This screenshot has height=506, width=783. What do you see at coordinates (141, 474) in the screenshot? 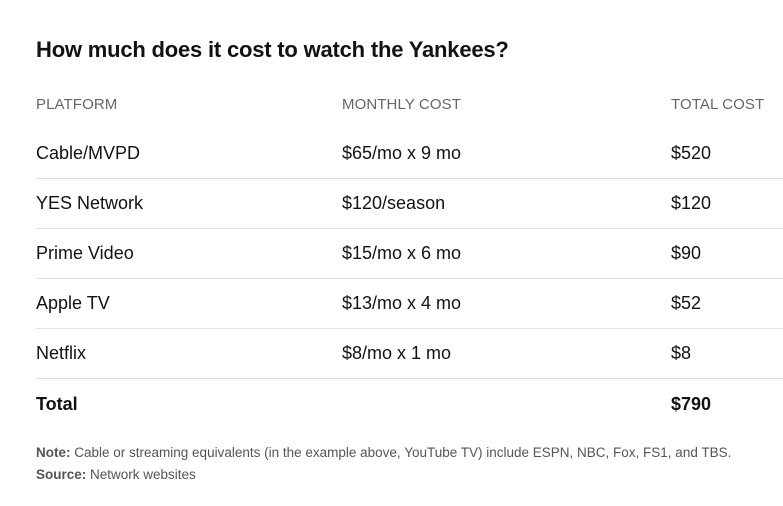
I see `source-text: Network websites` at bounding box center [141, 474].